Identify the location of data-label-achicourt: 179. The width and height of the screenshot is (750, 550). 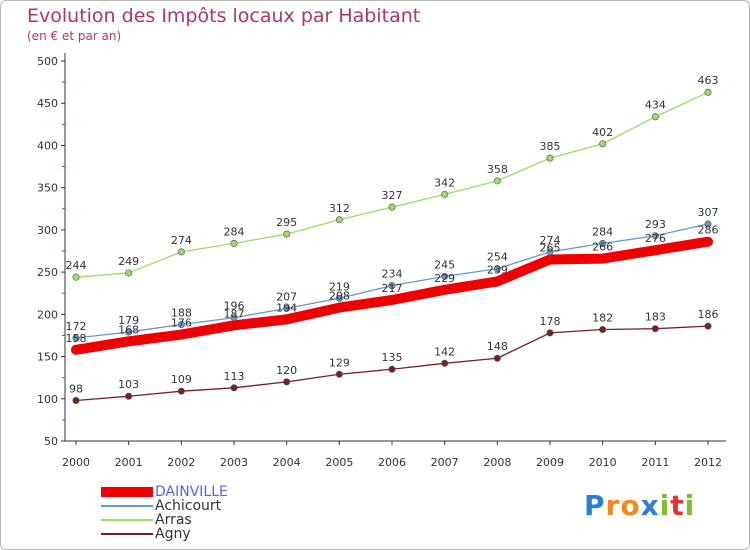
(128, 320).